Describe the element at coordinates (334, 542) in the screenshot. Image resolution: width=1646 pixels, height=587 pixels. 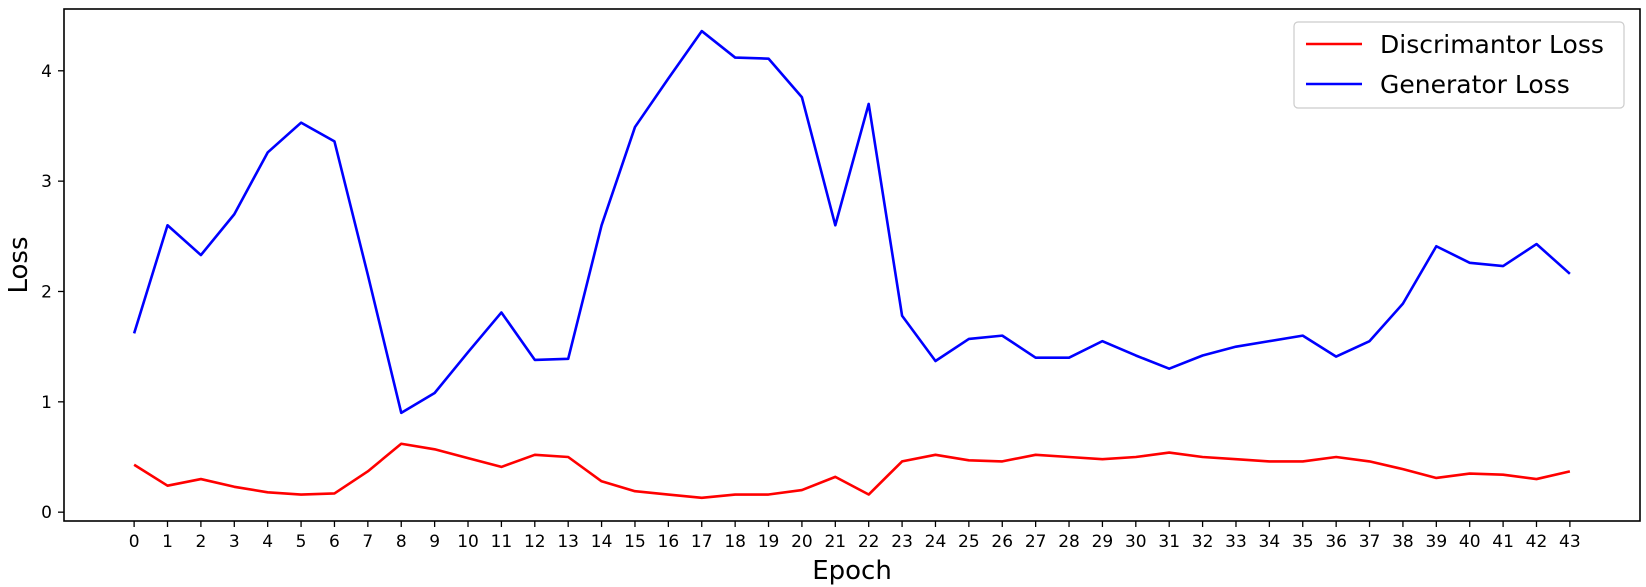
I see `x-tick-label: 6` at that location.